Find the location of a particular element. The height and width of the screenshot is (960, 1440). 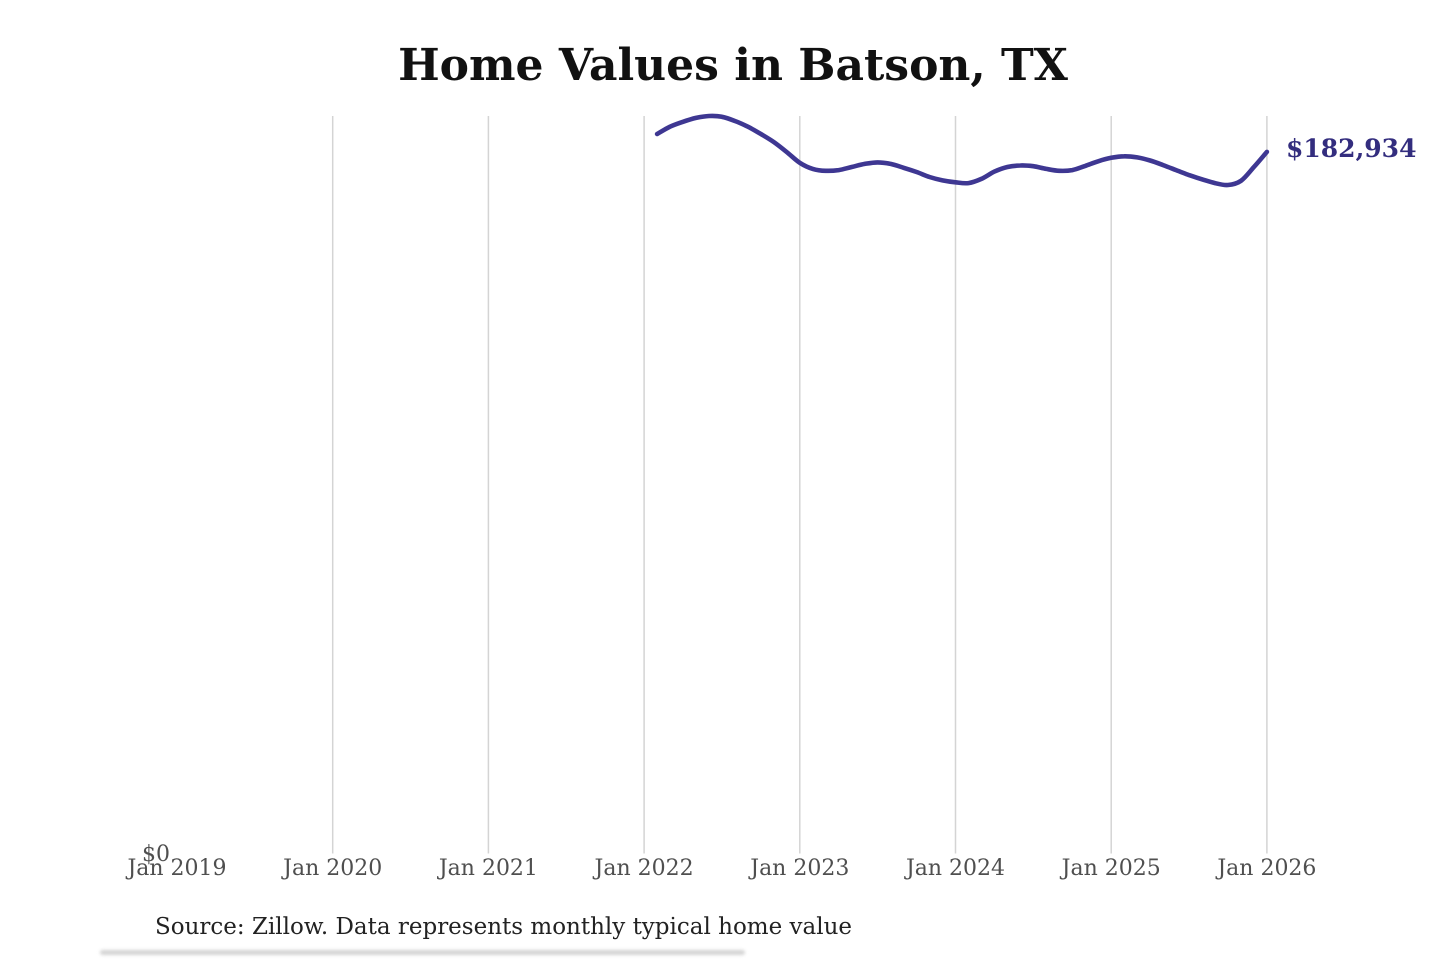

latest-value-label: $182,934 is located at coordinates (1351, 148).